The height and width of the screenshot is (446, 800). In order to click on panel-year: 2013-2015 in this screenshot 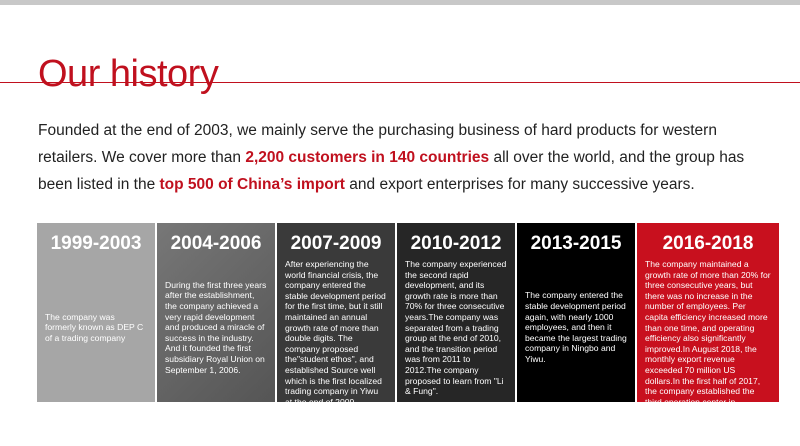, I will do `click(576, 243)`.